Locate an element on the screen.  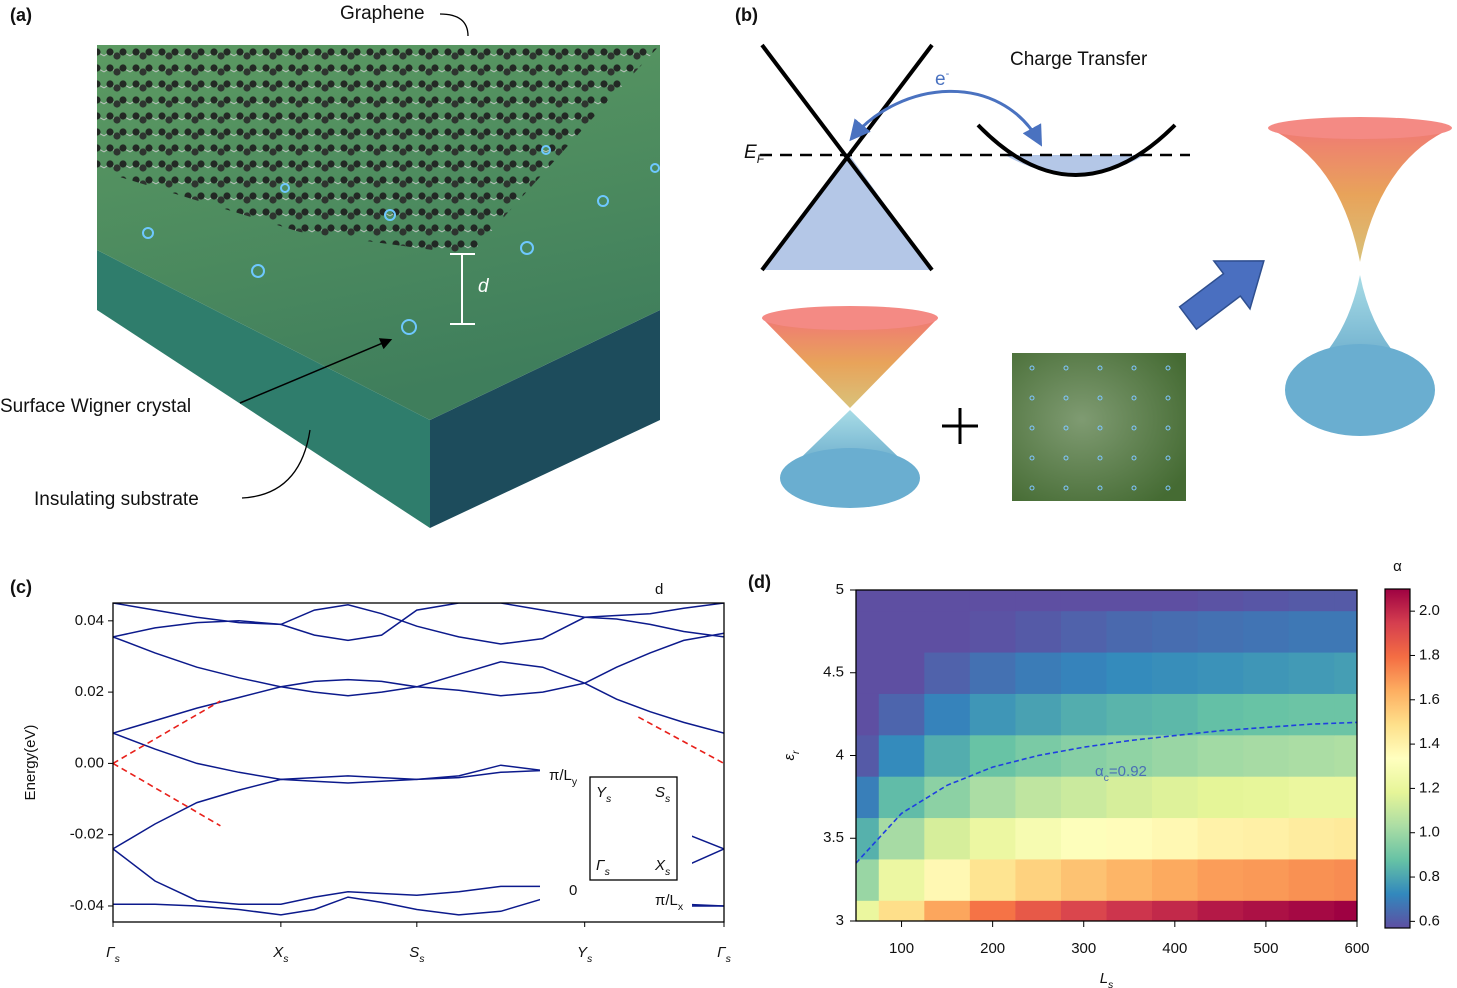
text-part: 0.00 is located at coordinates (89, 762).